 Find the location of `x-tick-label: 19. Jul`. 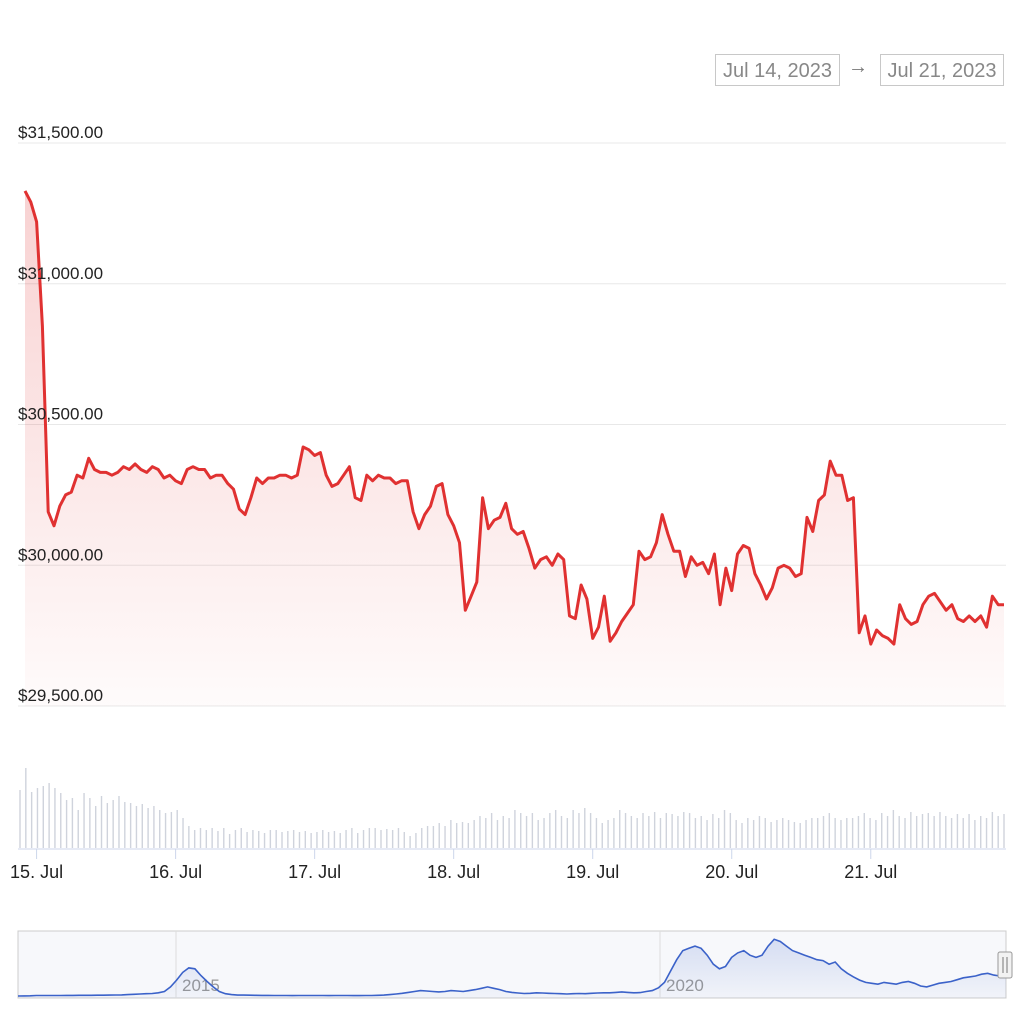

x-tick-label: 19. Jul is located at coordinates (592, 872).